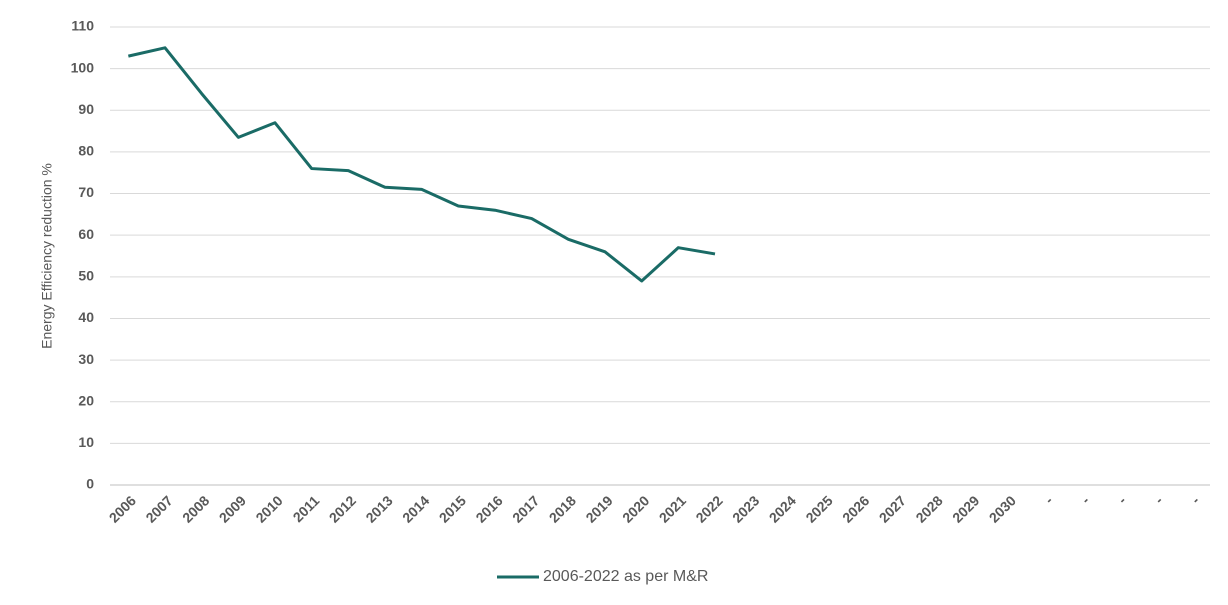  Describe the element at coordinates (82, 26) in the screenshot. I see `y-tick-label: 110` at that location.